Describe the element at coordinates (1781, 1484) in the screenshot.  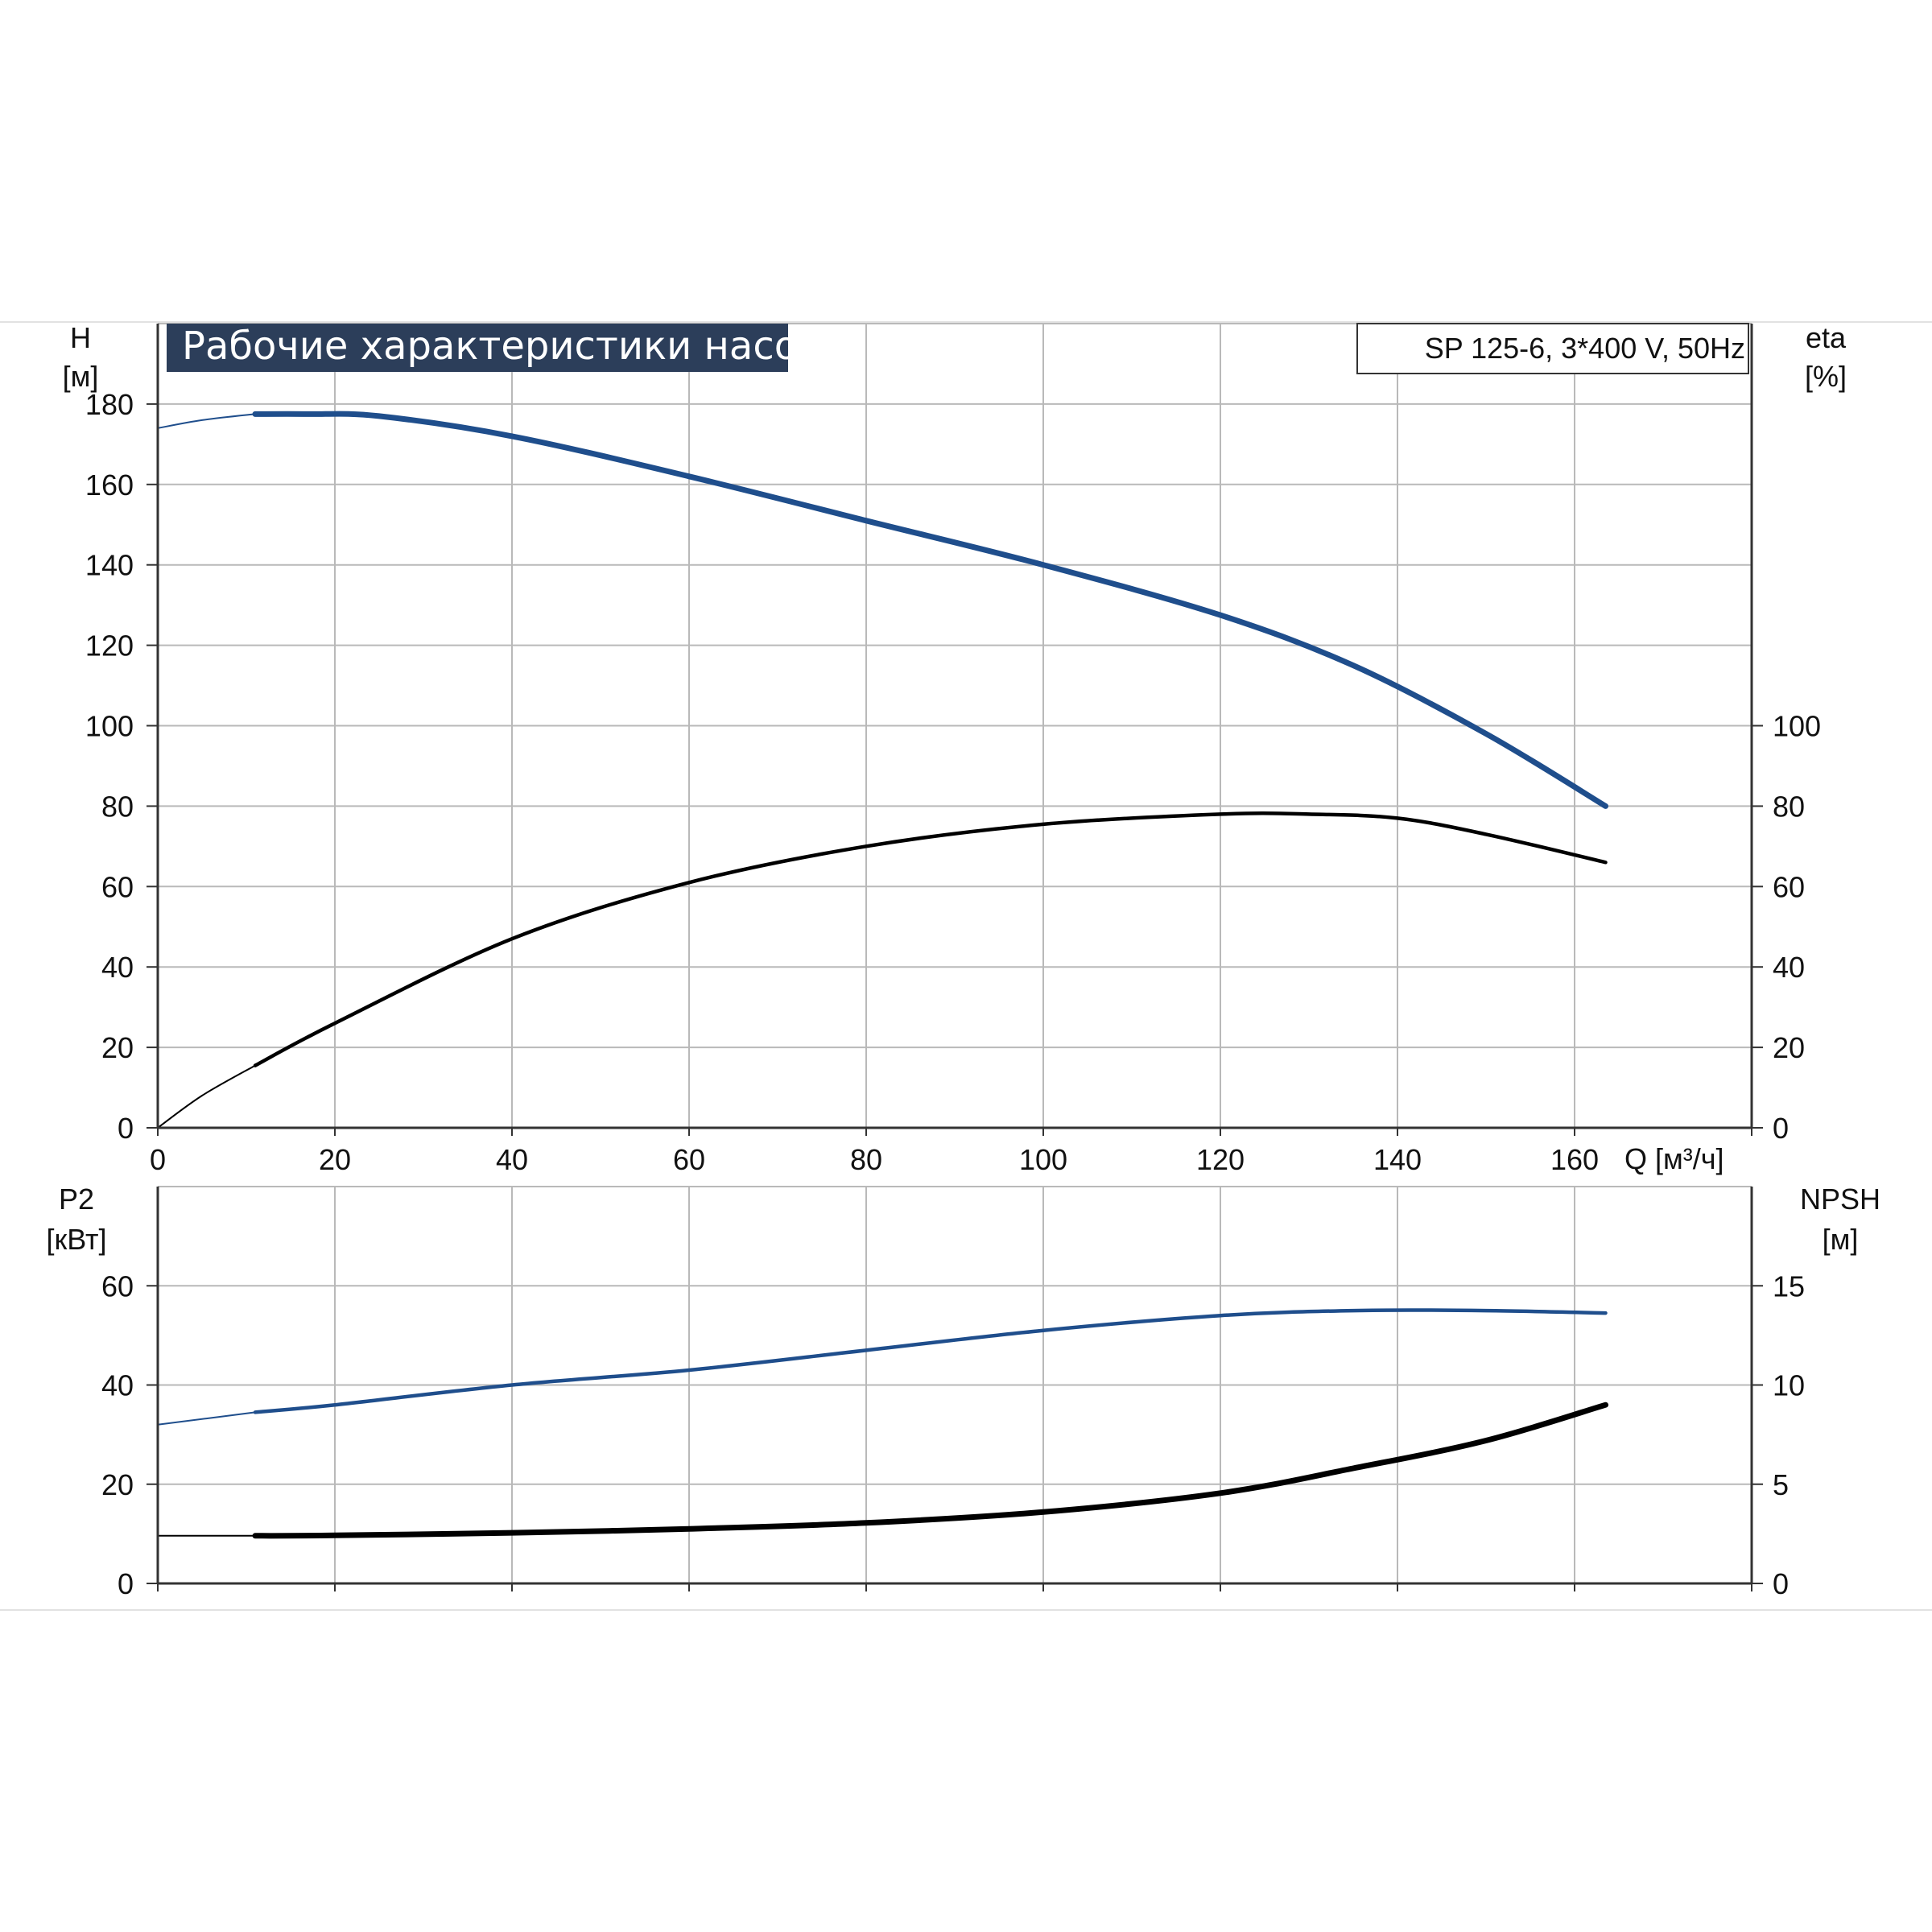
I see `right-tick-label: 5` at that location.